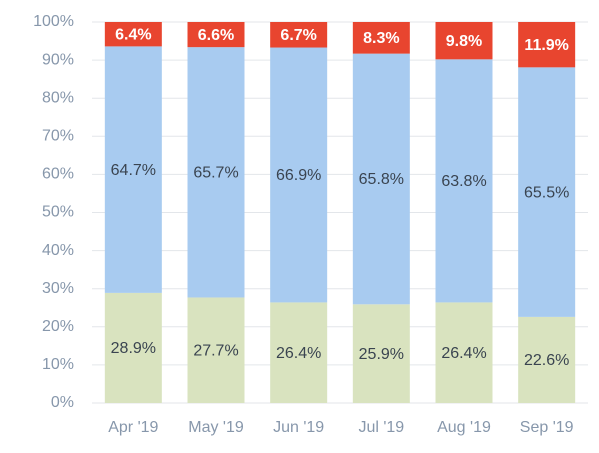  What do you see at coordinates (62, 402) in the screenshot?
I see `y-tick-label: 0%` at bounding box center [62, 402].